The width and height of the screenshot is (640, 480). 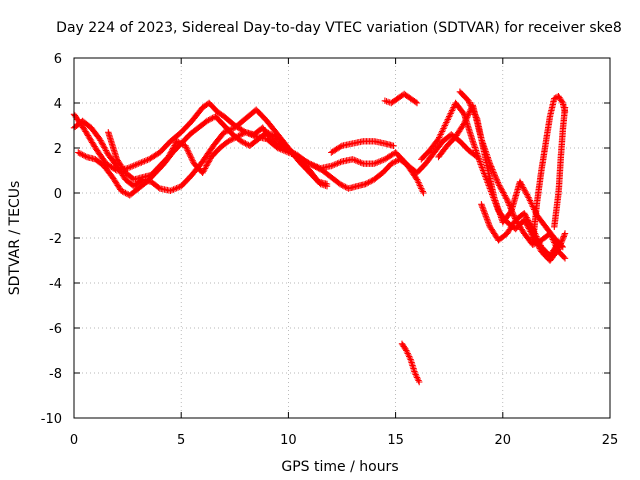 I want to click on y-tick-label: 6, so click(x=58, y=59).